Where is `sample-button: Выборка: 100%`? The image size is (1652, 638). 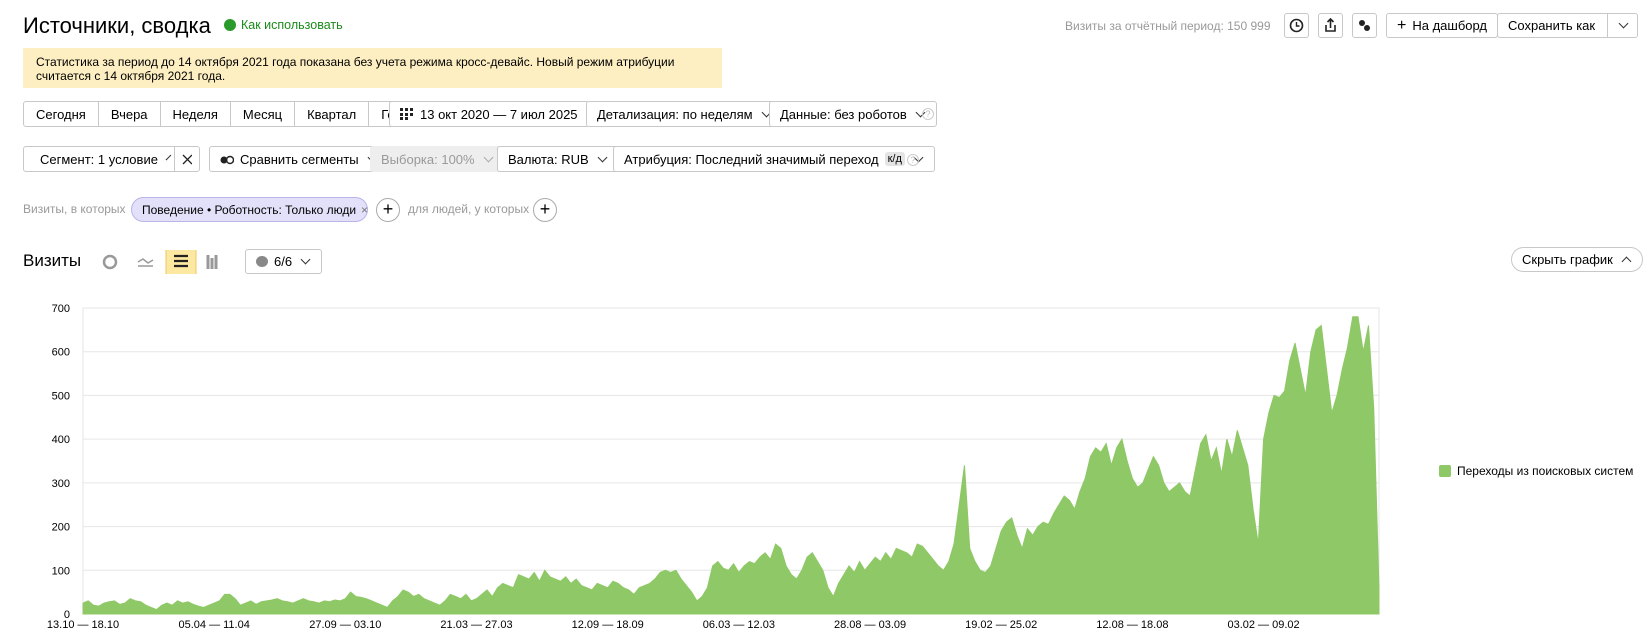 sample-button: Выборка: 100% is located at coordinates (437, 159).